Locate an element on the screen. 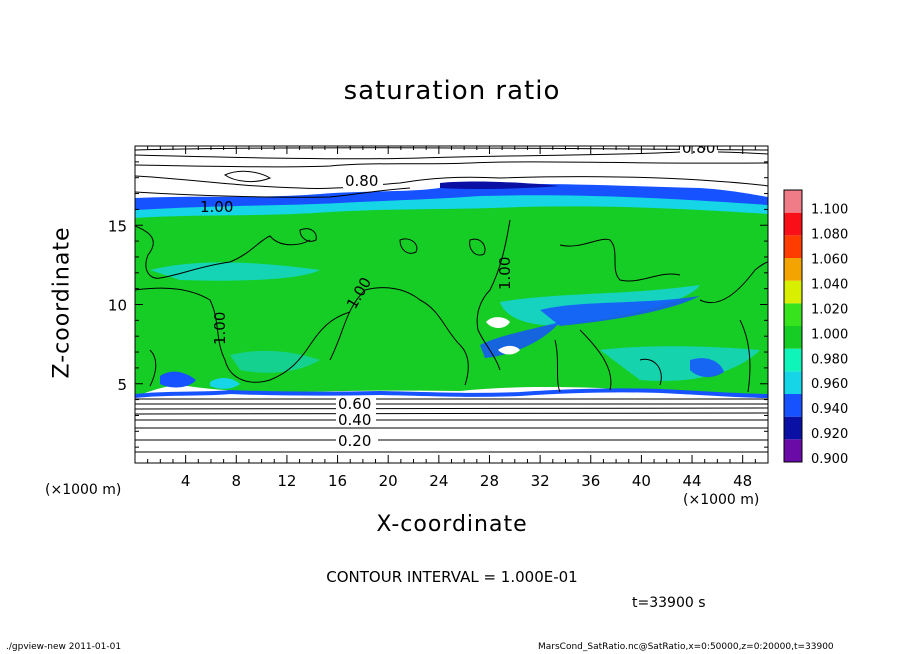 This screenshot has width=904, height=654. x-tick-label: 40 is located at coordinates (641, 481).